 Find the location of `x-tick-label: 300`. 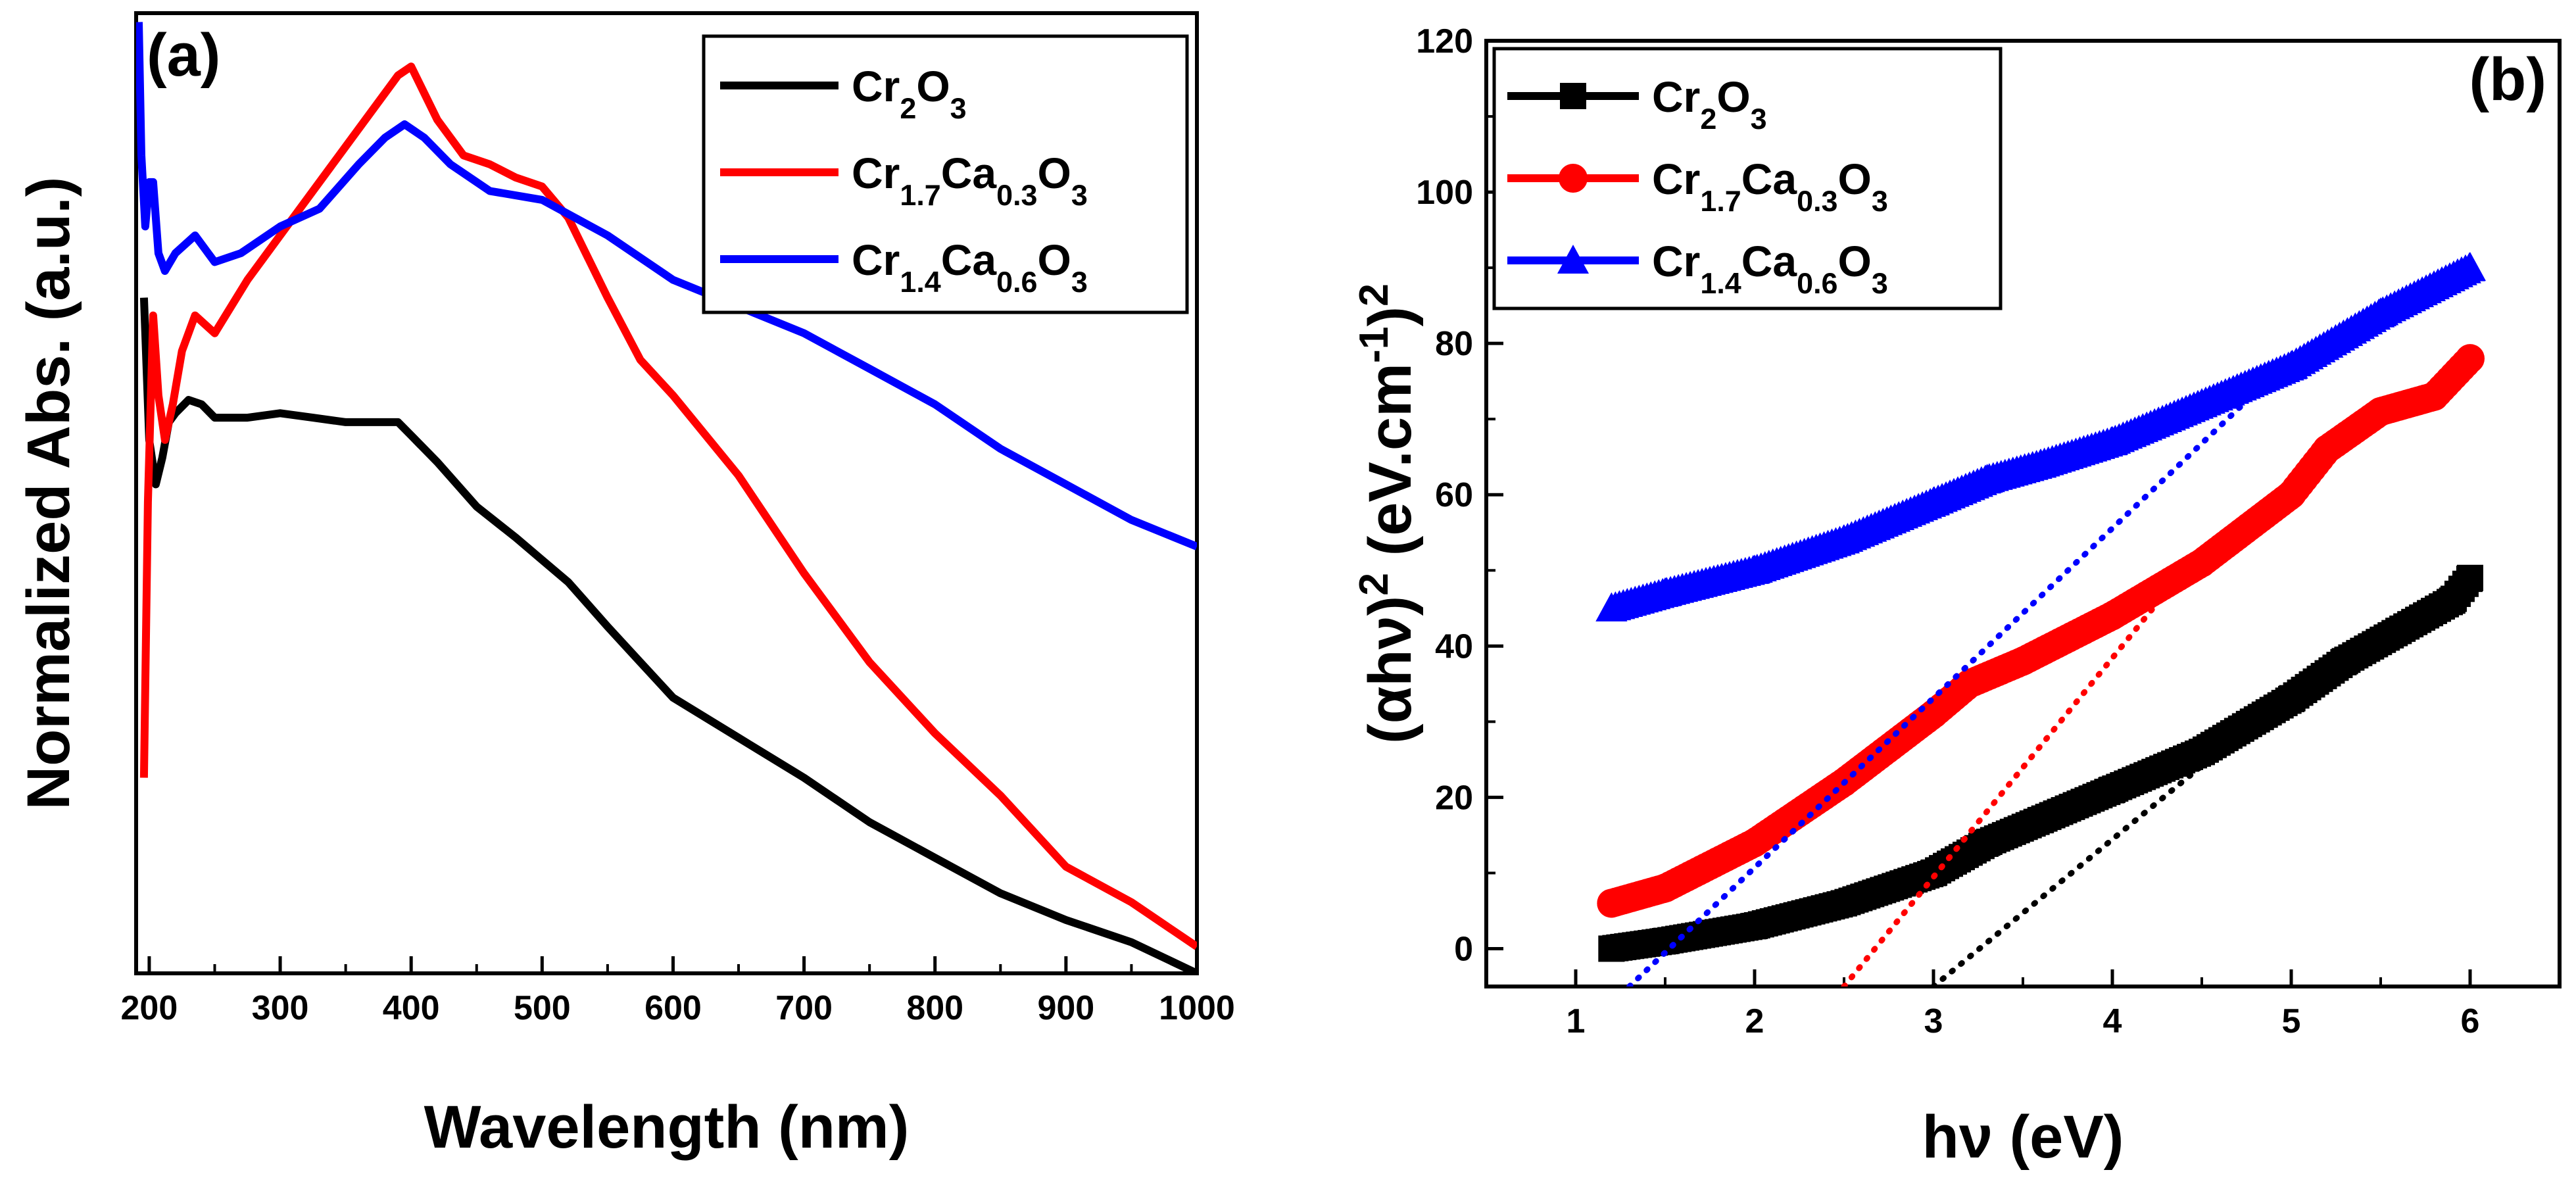

x-tick-label: 300 is located at coordinates (280, 1008).